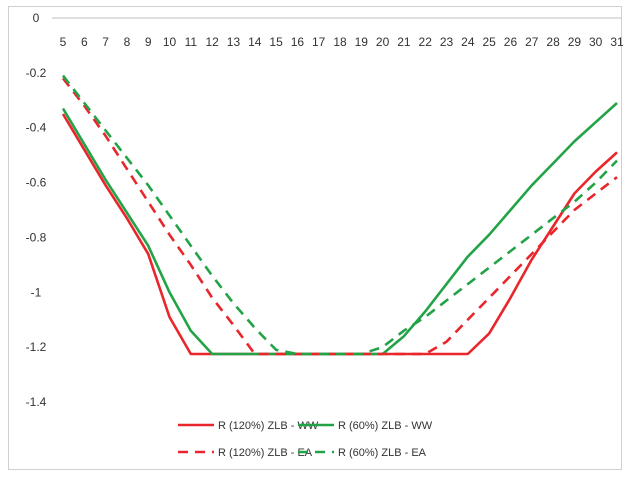  I want to click on y-axis-ticks: 0 -0.2 -0.4 -0.6 -0.8 -1 -1.2 -1.4, so click(36, 210).